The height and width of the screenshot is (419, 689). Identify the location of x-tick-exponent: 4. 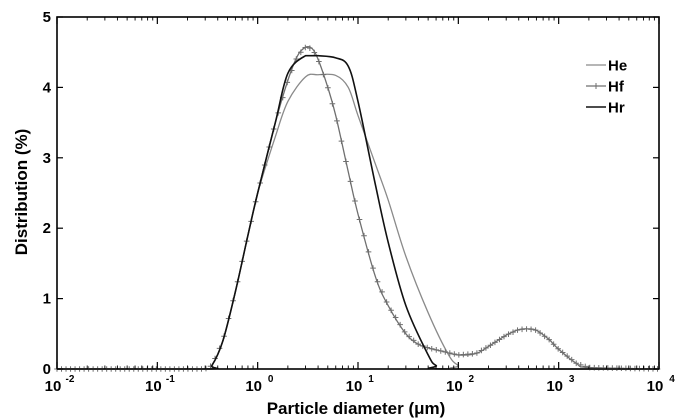
(672, 379).